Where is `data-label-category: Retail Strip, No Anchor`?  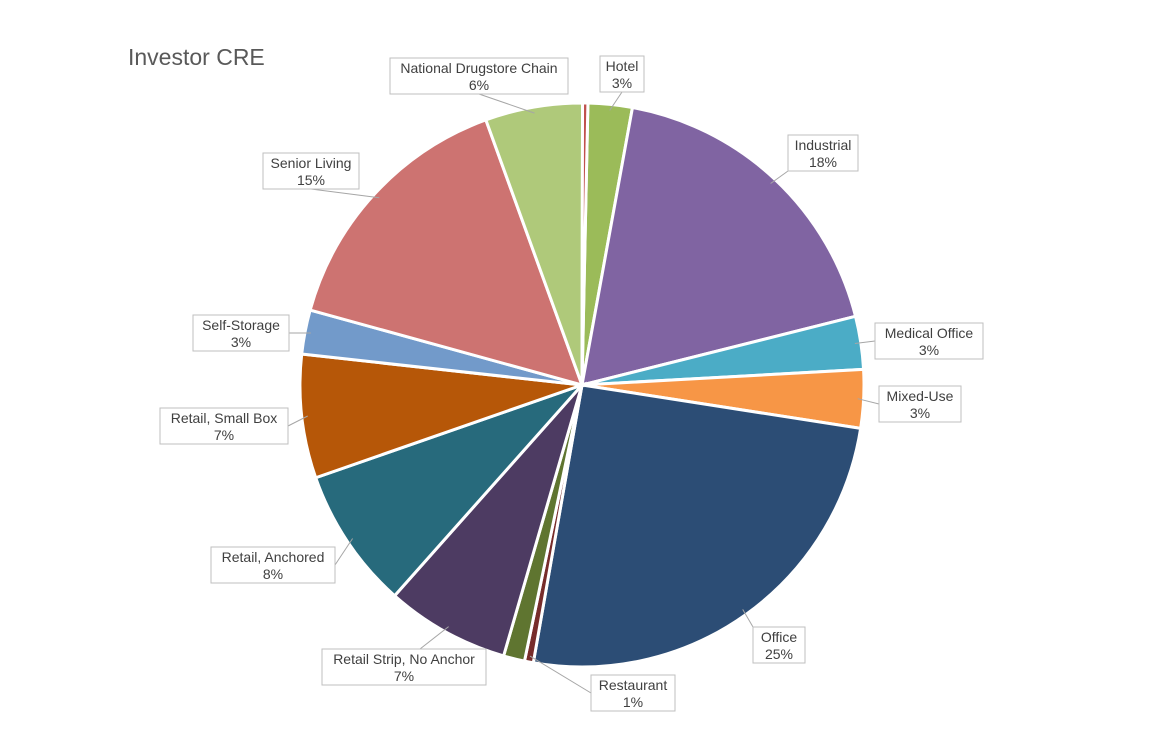
data-label-category: Retail Strip, No Anchor is located at coordinates (404, 659).